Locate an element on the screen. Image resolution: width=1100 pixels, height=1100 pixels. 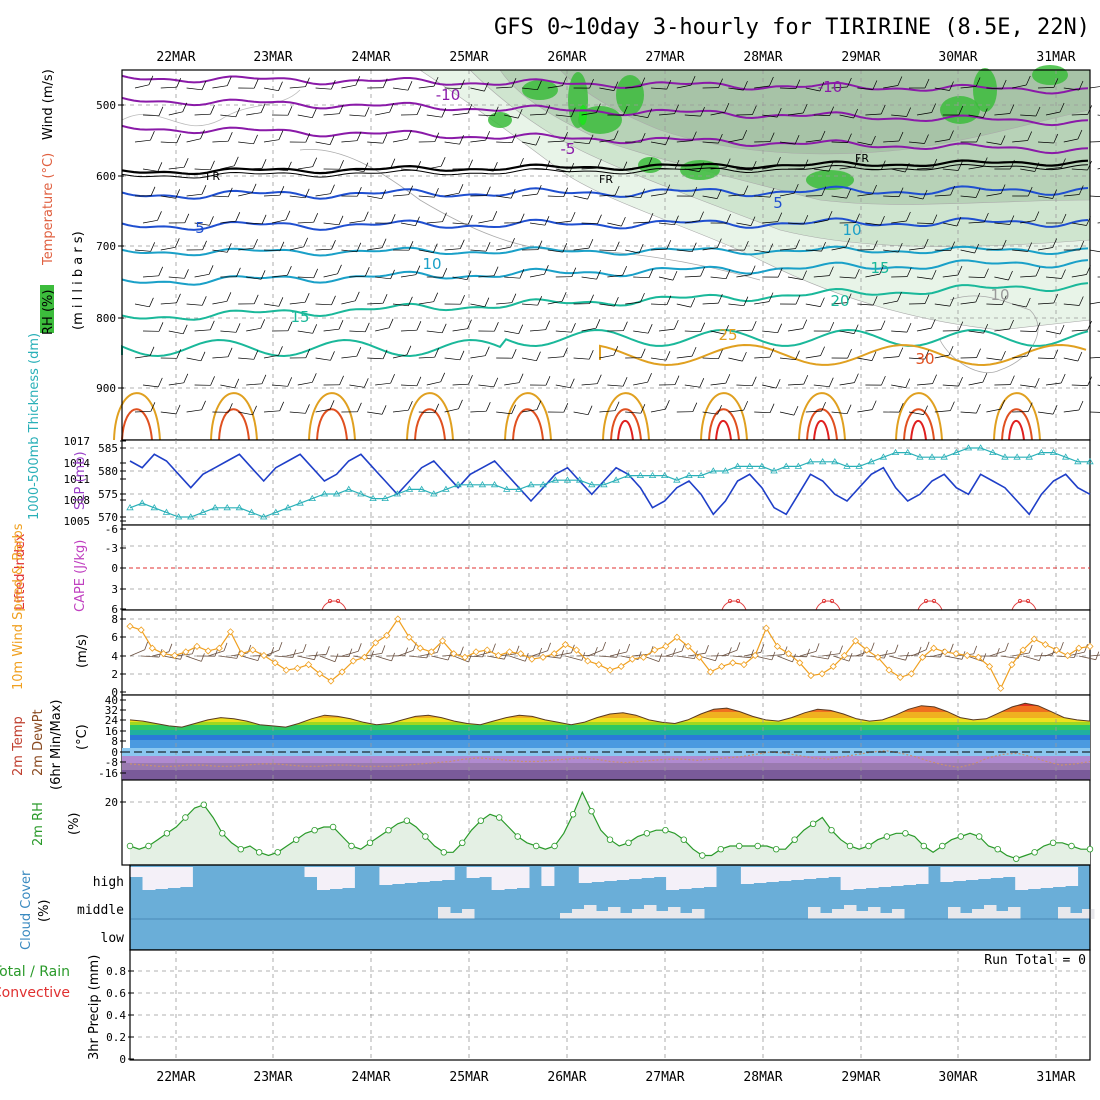
contour-label: 5 is located at coordinates (200, 228).